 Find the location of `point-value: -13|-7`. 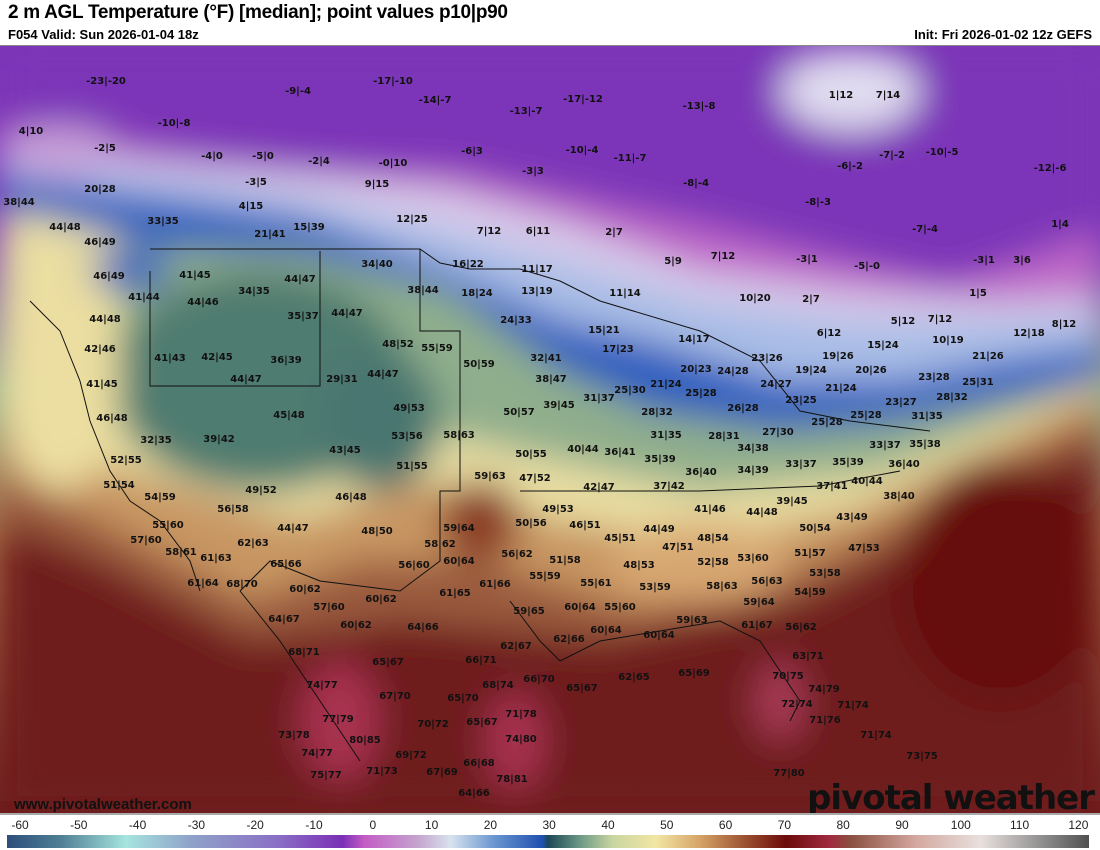

point-value: -13|-7 is located at coordinates (526, 111).